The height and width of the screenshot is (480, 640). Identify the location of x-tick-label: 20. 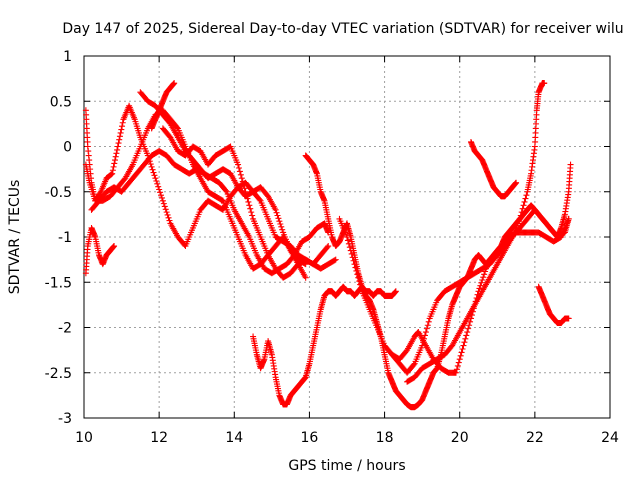
(460, 438).